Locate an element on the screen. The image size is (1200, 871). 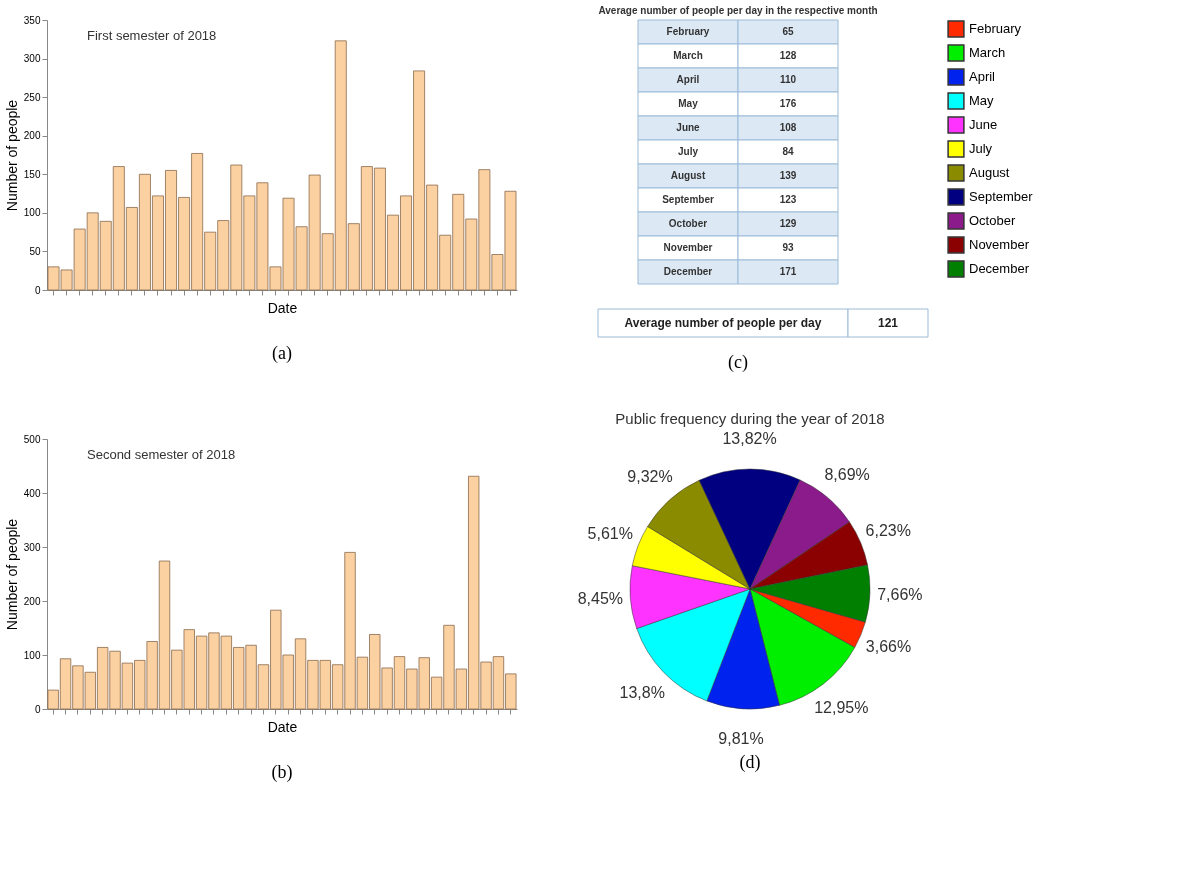
y-tick-label: 500 is located at coordinates (32, 439).